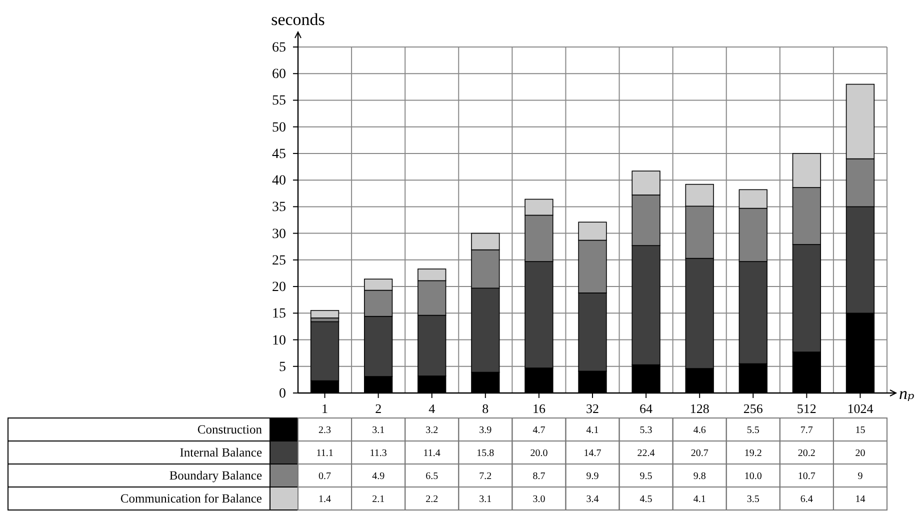 The height and width of the screenshot is (525, 916). What do you see at coordinates (432, 430) in the screenshot?
I see `data-label: 3.2` at bounding box center [432, 430].